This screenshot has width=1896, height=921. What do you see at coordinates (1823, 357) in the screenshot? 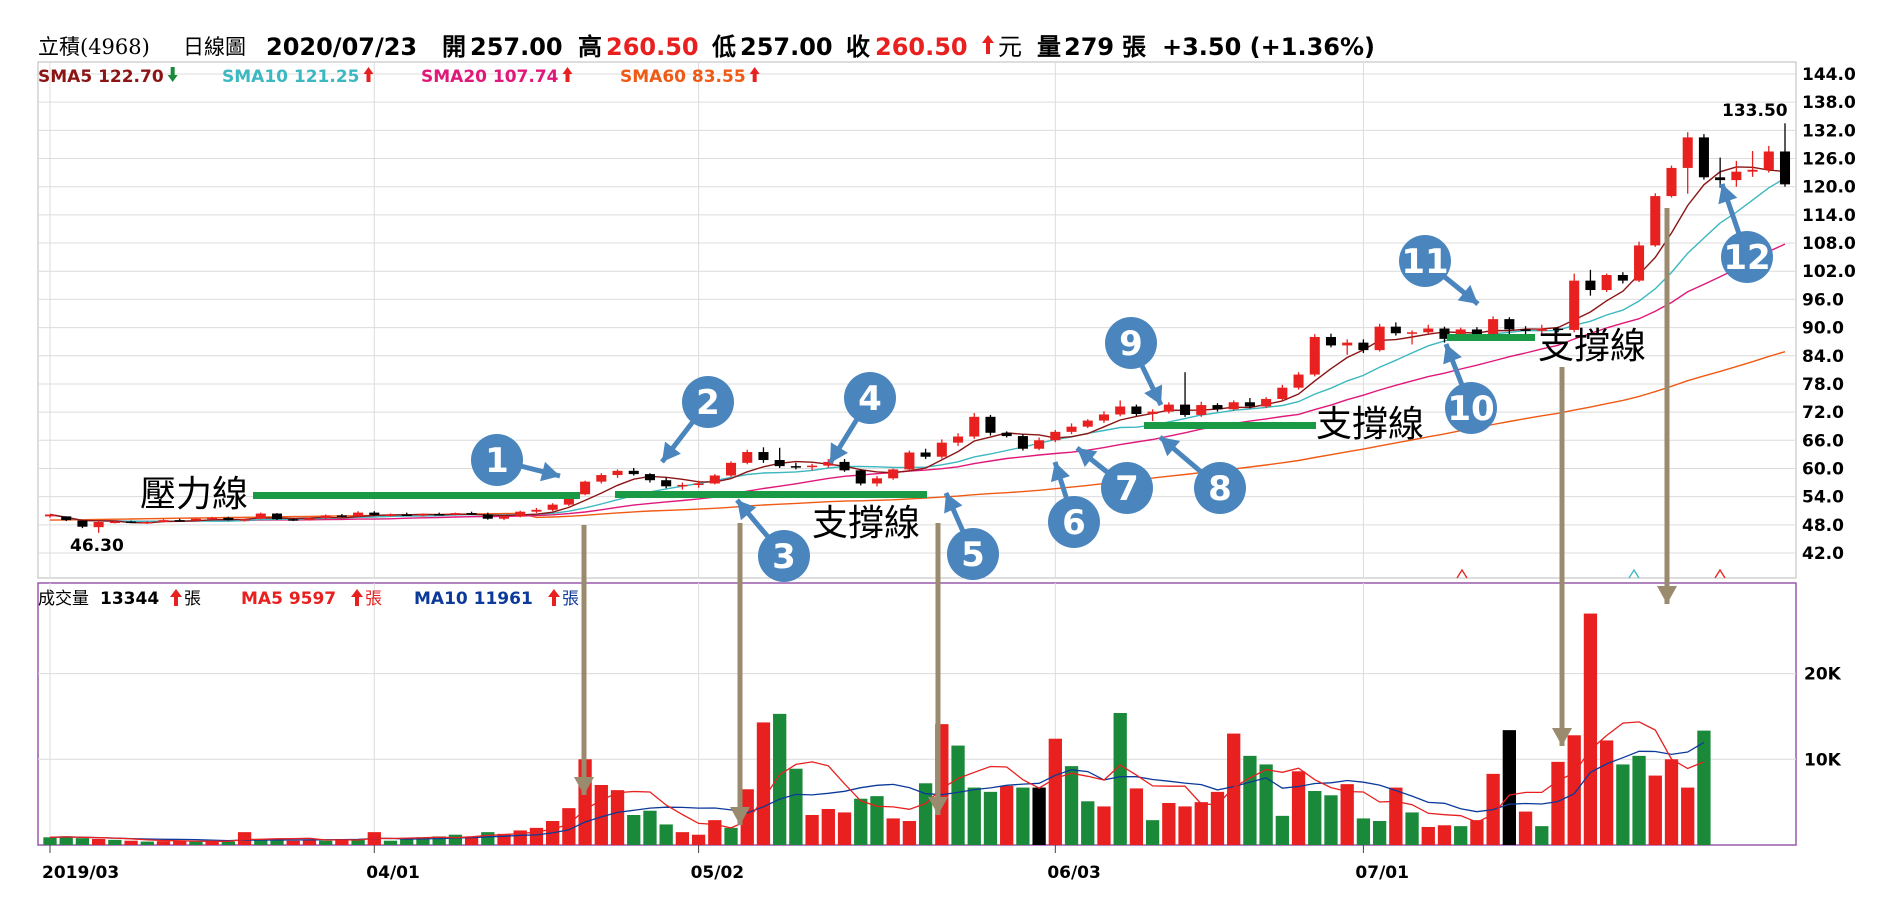
I see `price-tick-label: 84.0` at bounding box center [1823, 357].